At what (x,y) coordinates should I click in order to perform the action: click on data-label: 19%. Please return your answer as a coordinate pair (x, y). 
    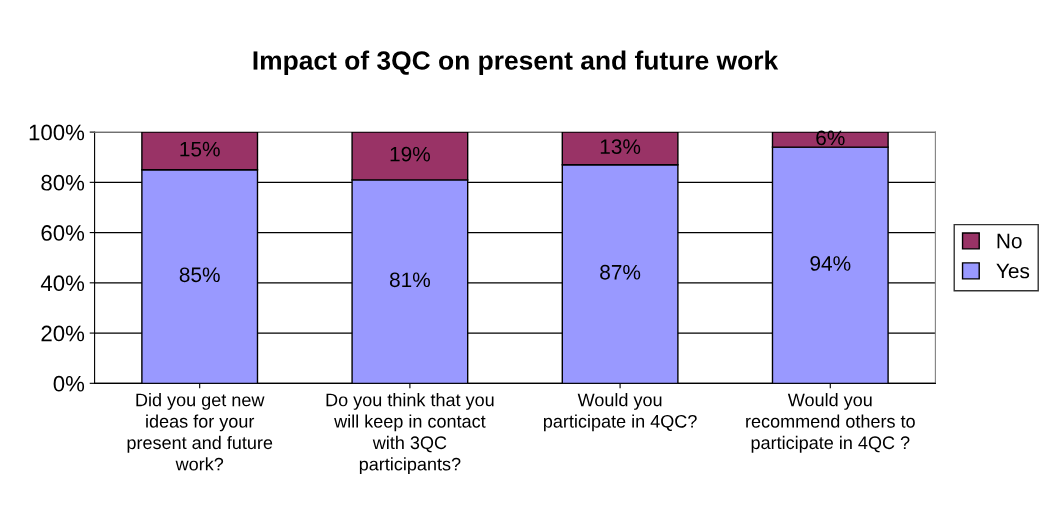
    Looking at the image, I should click on (410, 154).